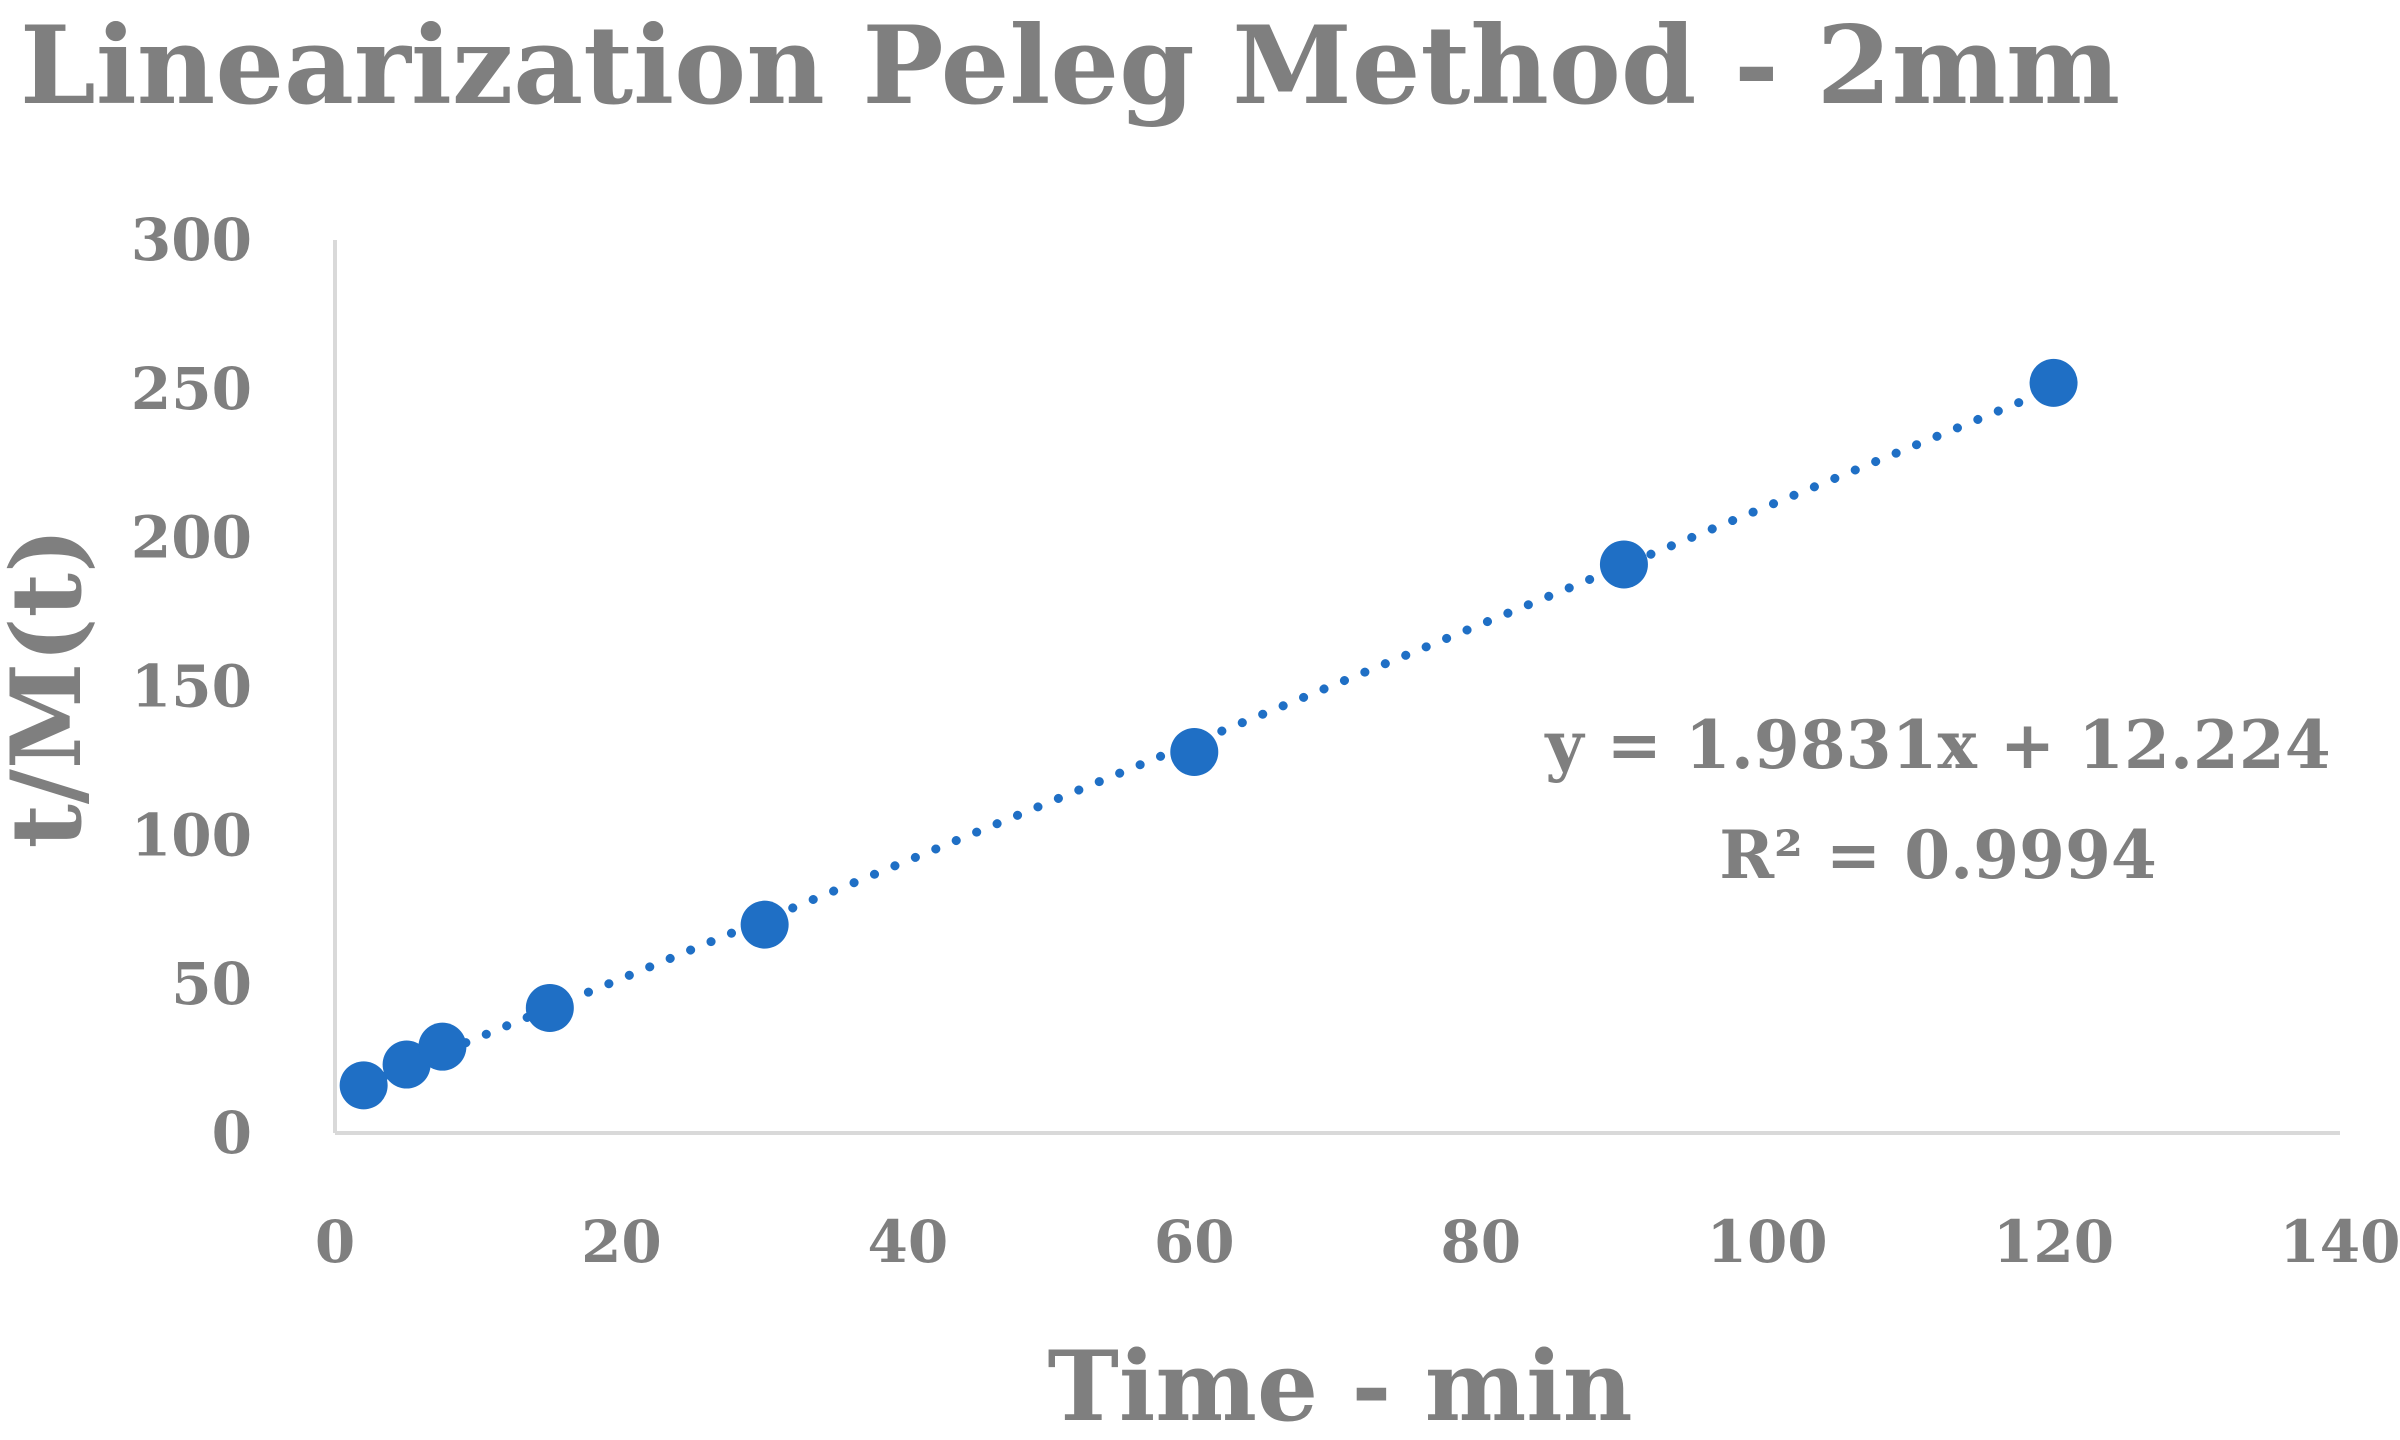 Image resolution: width=2400 pixels, height=1440 pixels. I want to click on y-axis-title: t/M(t), so click(51, 688).